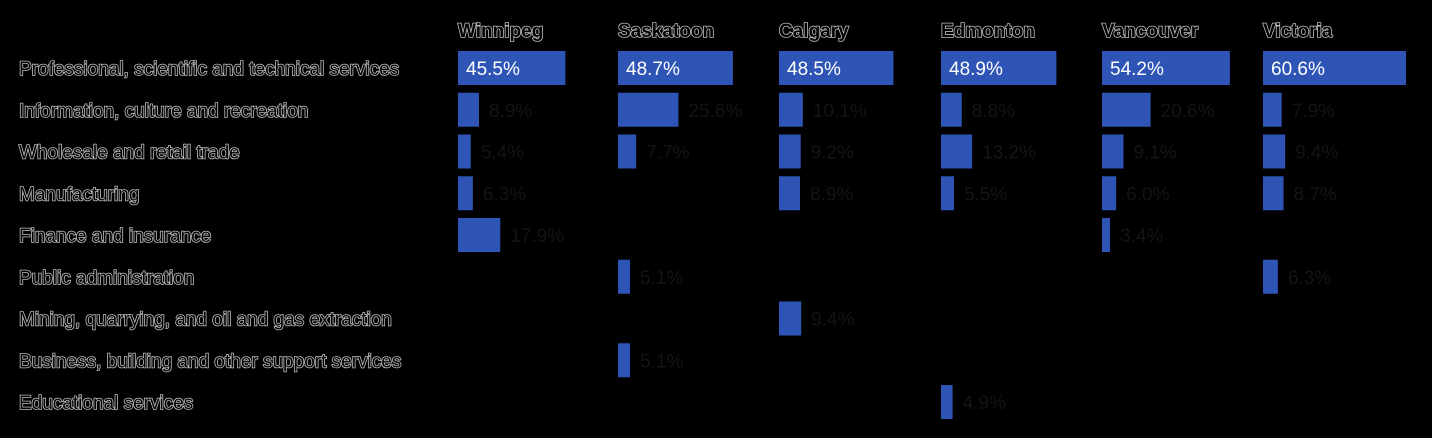  What do you see at coordinates (106, 278) in the screenshot?
I see `category-label: Public administration` at bounding box center [106, 278].